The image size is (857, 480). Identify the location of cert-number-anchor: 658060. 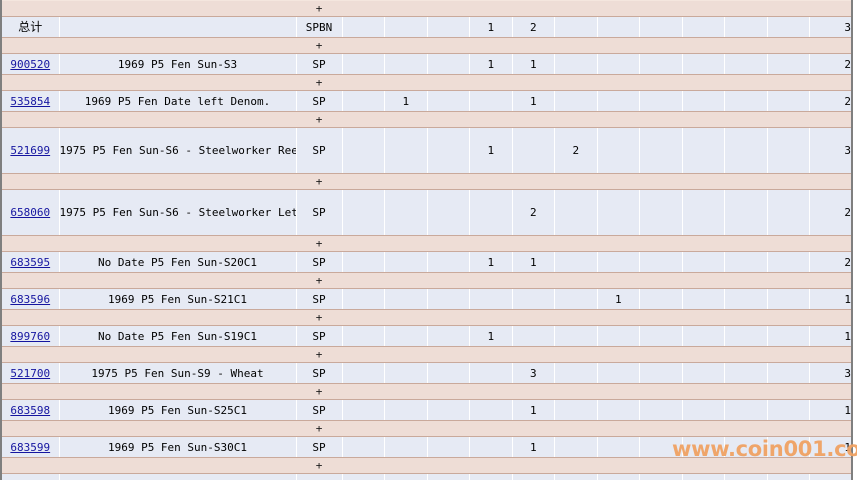
(30, 212).